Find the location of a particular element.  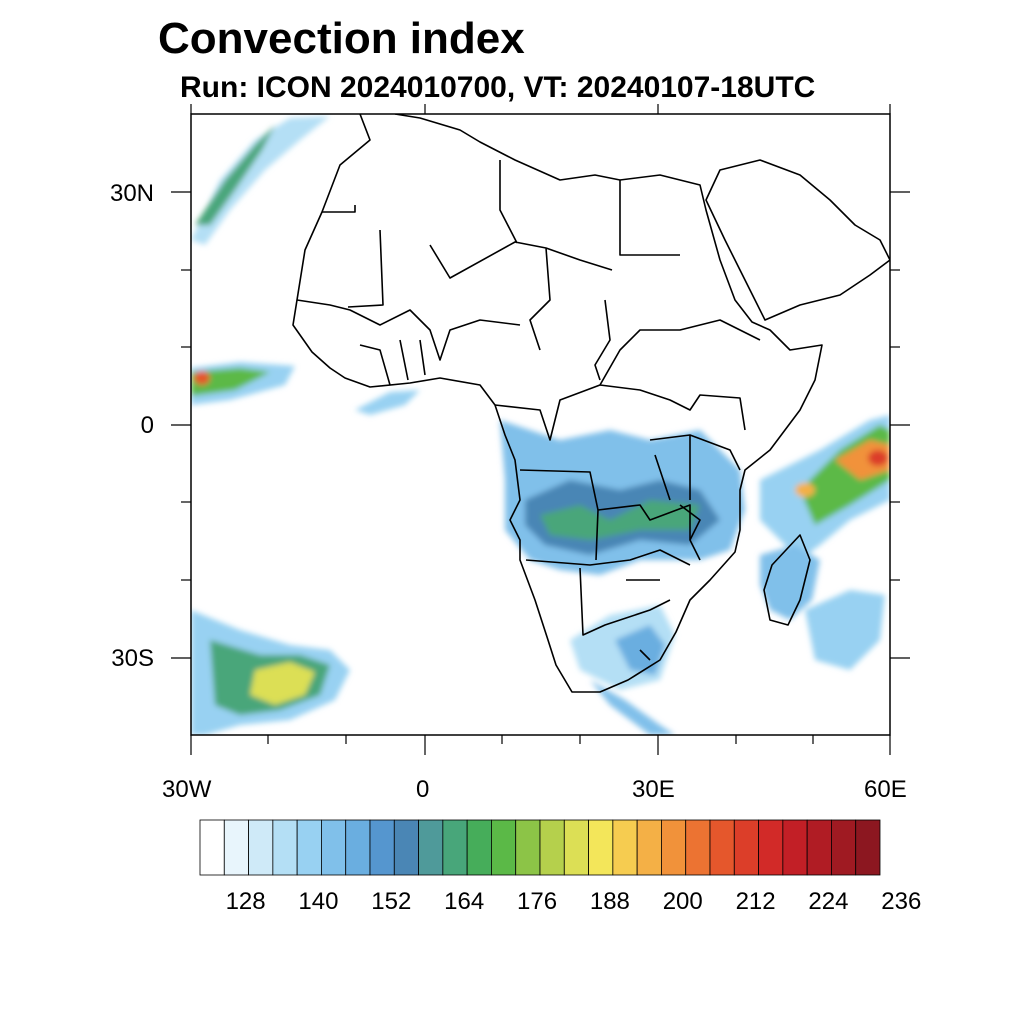

madagascar-coastline is located at coordinates (787, 580).